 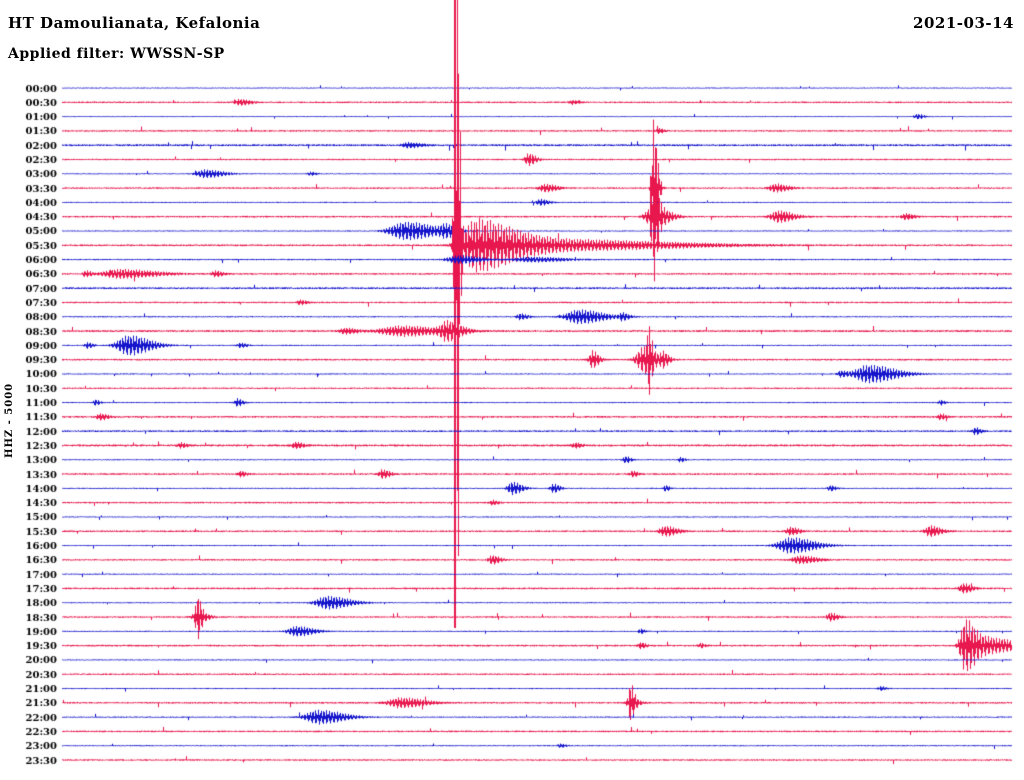 I want to click on date-label: 2021-03-14, so click(x=963, y=23).